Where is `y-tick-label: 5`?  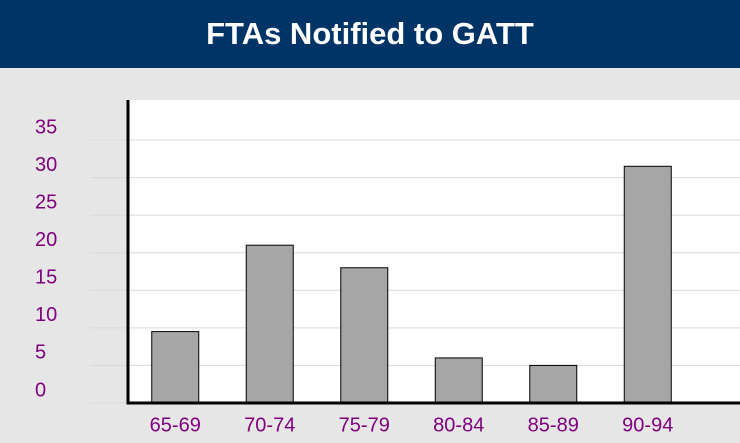
y-tick-label: 5 is located at coordinates (40, 353).